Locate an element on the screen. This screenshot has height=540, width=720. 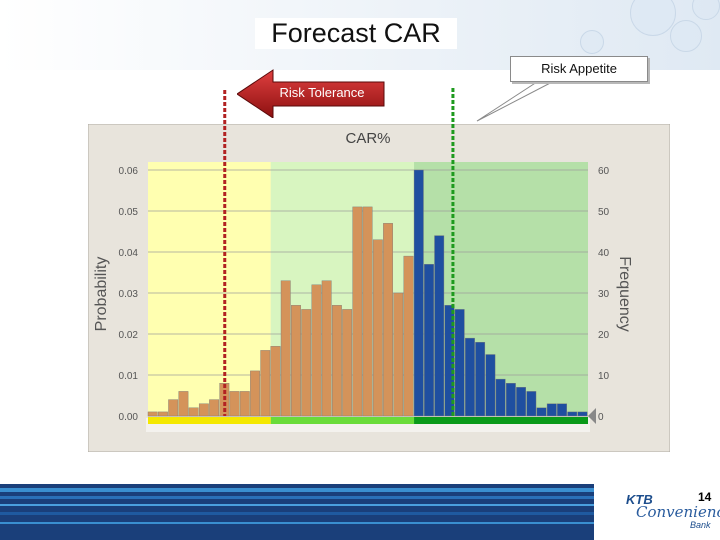
risk-appetite-callout: Risk Appetite is located at coordinates (579, 69).